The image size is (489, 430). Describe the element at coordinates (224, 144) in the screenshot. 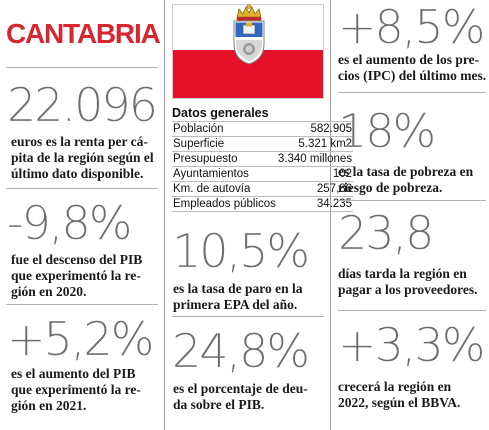

I see `row-label: Superficie` at that location.